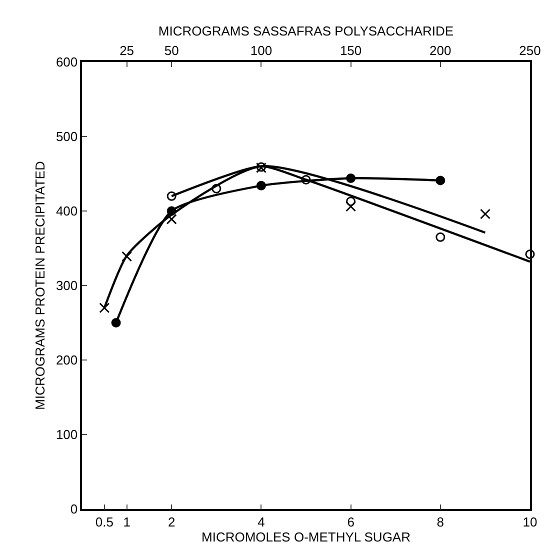 This screenshot has width=546, height=553. Describe the element at coordinates (67, 211) in the screenshot. I see `y-tick-label: 400` at that location.